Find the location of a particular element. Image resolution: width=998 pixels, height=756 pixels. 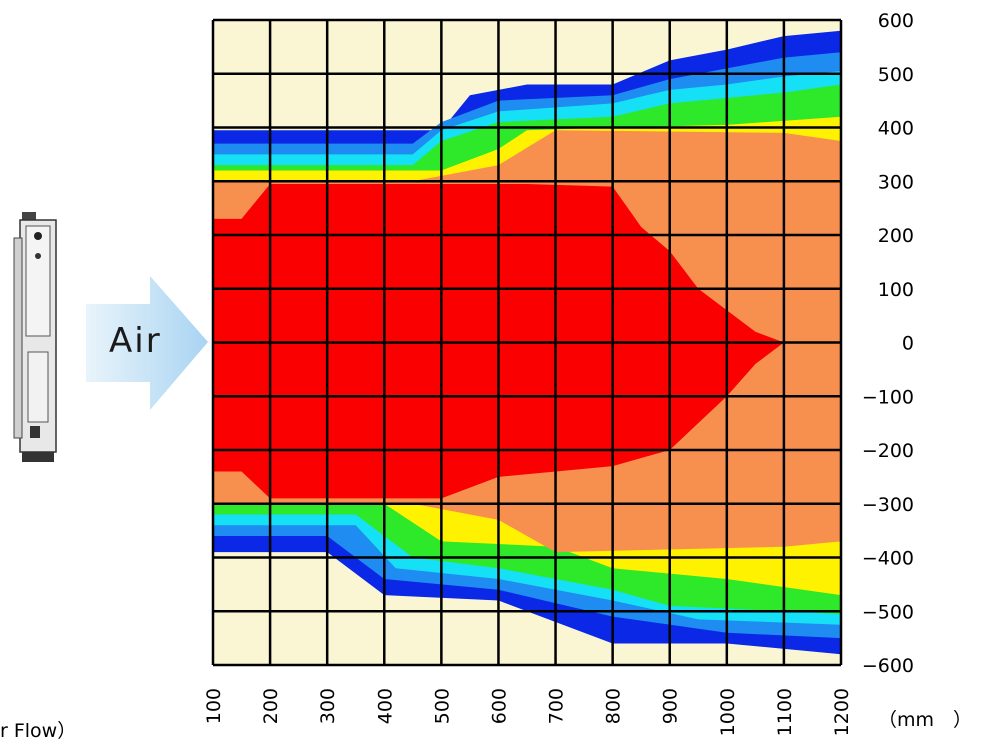

x-tick-label: 500 is located at coordinates (442, 706).